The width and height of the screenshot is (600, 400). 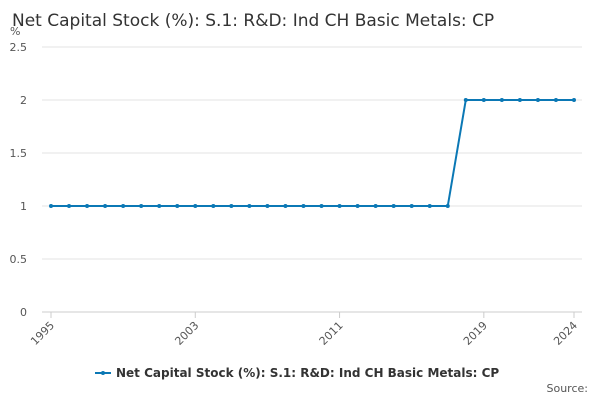 What do you see at coordinates (15, 31) in the screenshot?
I see `y-unit: %` at bounding box center [15, 31].